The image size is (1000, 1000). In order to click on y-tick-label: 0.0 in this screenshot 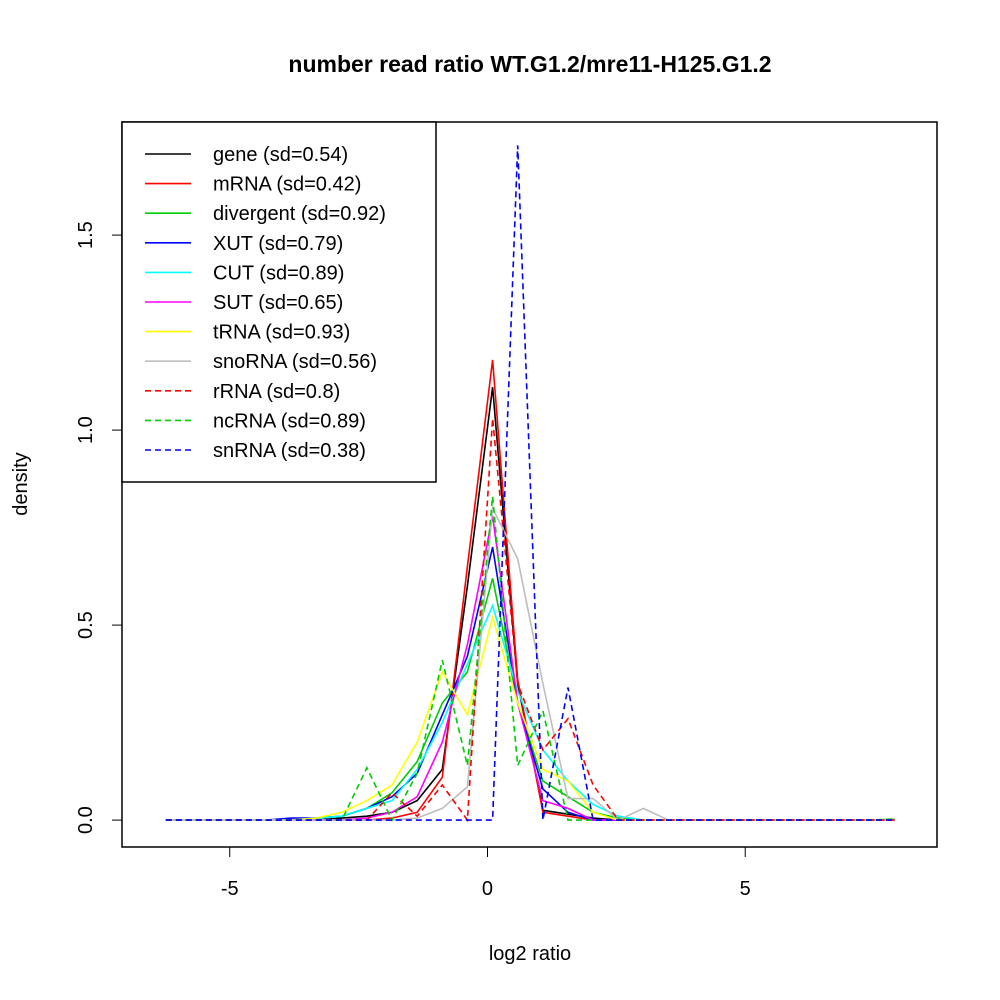, I will do `click(86, 820)`.